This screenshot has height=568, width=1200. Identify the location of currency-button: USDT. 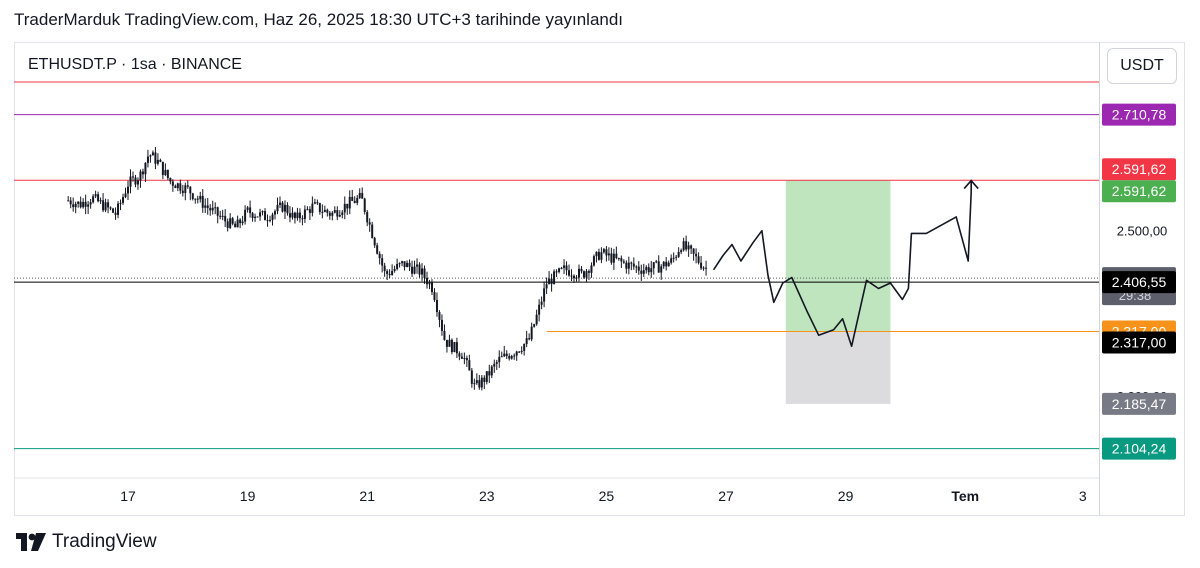
(1142, 66).